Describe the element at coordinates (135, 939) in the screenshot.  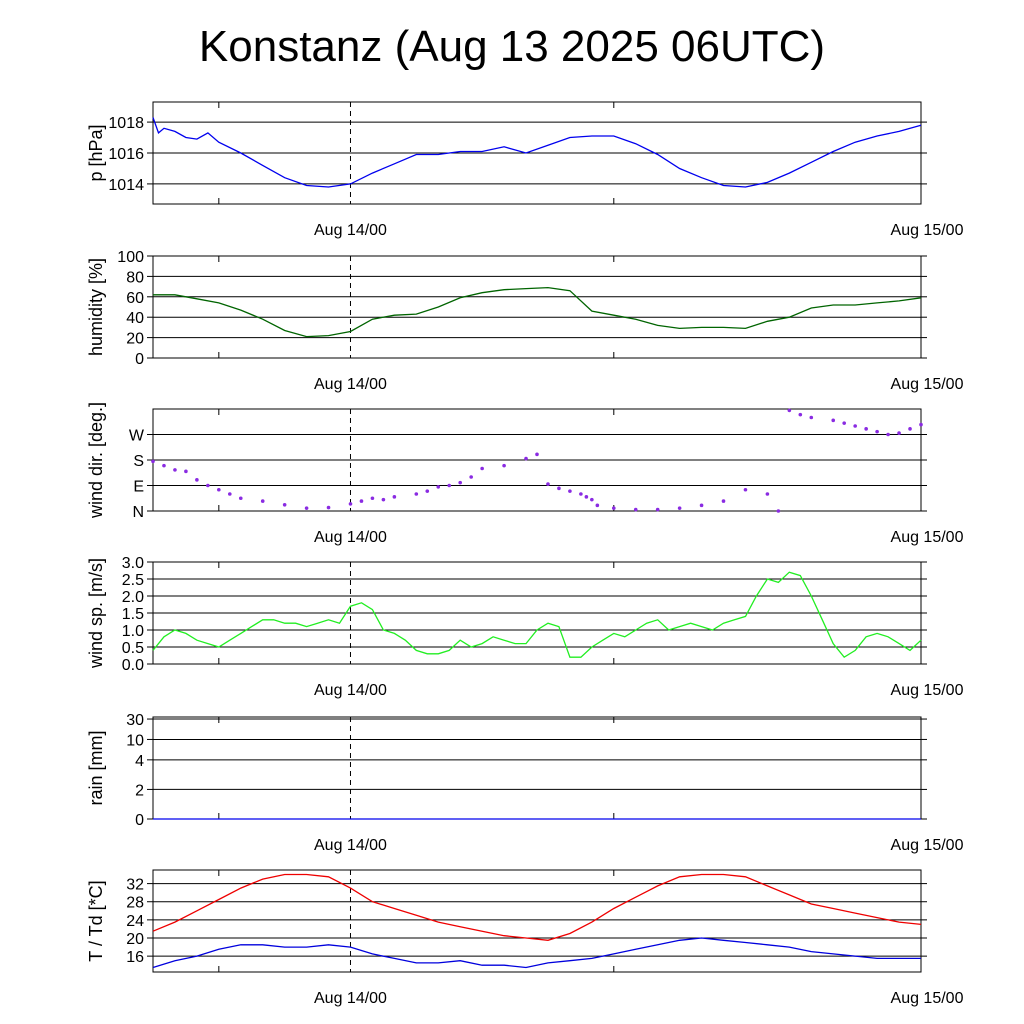
I see `y-tick-label: 20` at that location.